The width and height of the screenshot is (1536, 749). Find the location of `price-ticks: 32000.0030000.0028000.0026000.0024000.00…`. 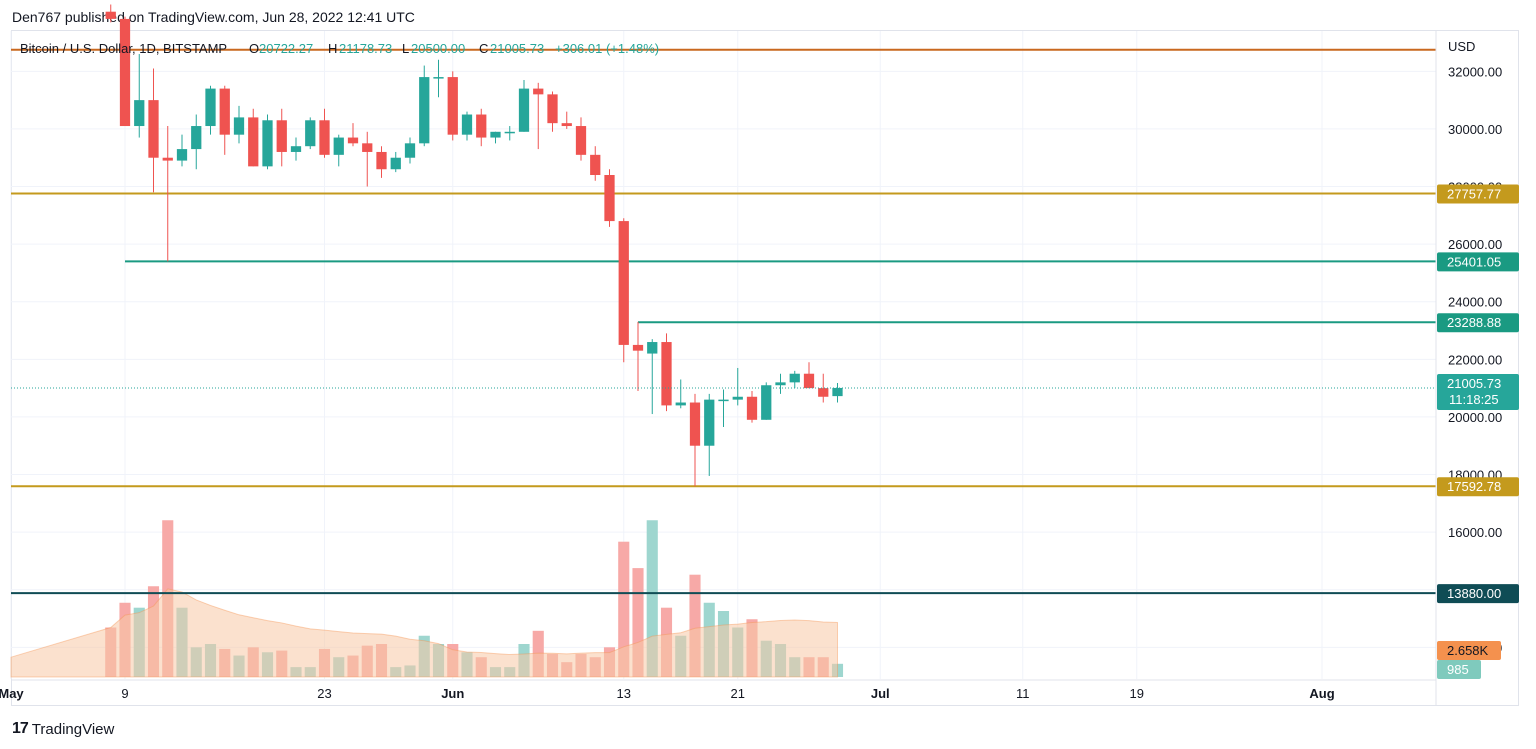

price-ticks: 32000.0030000.0028000.0026000.0024000.00… is located at coordinates (1475, 359).